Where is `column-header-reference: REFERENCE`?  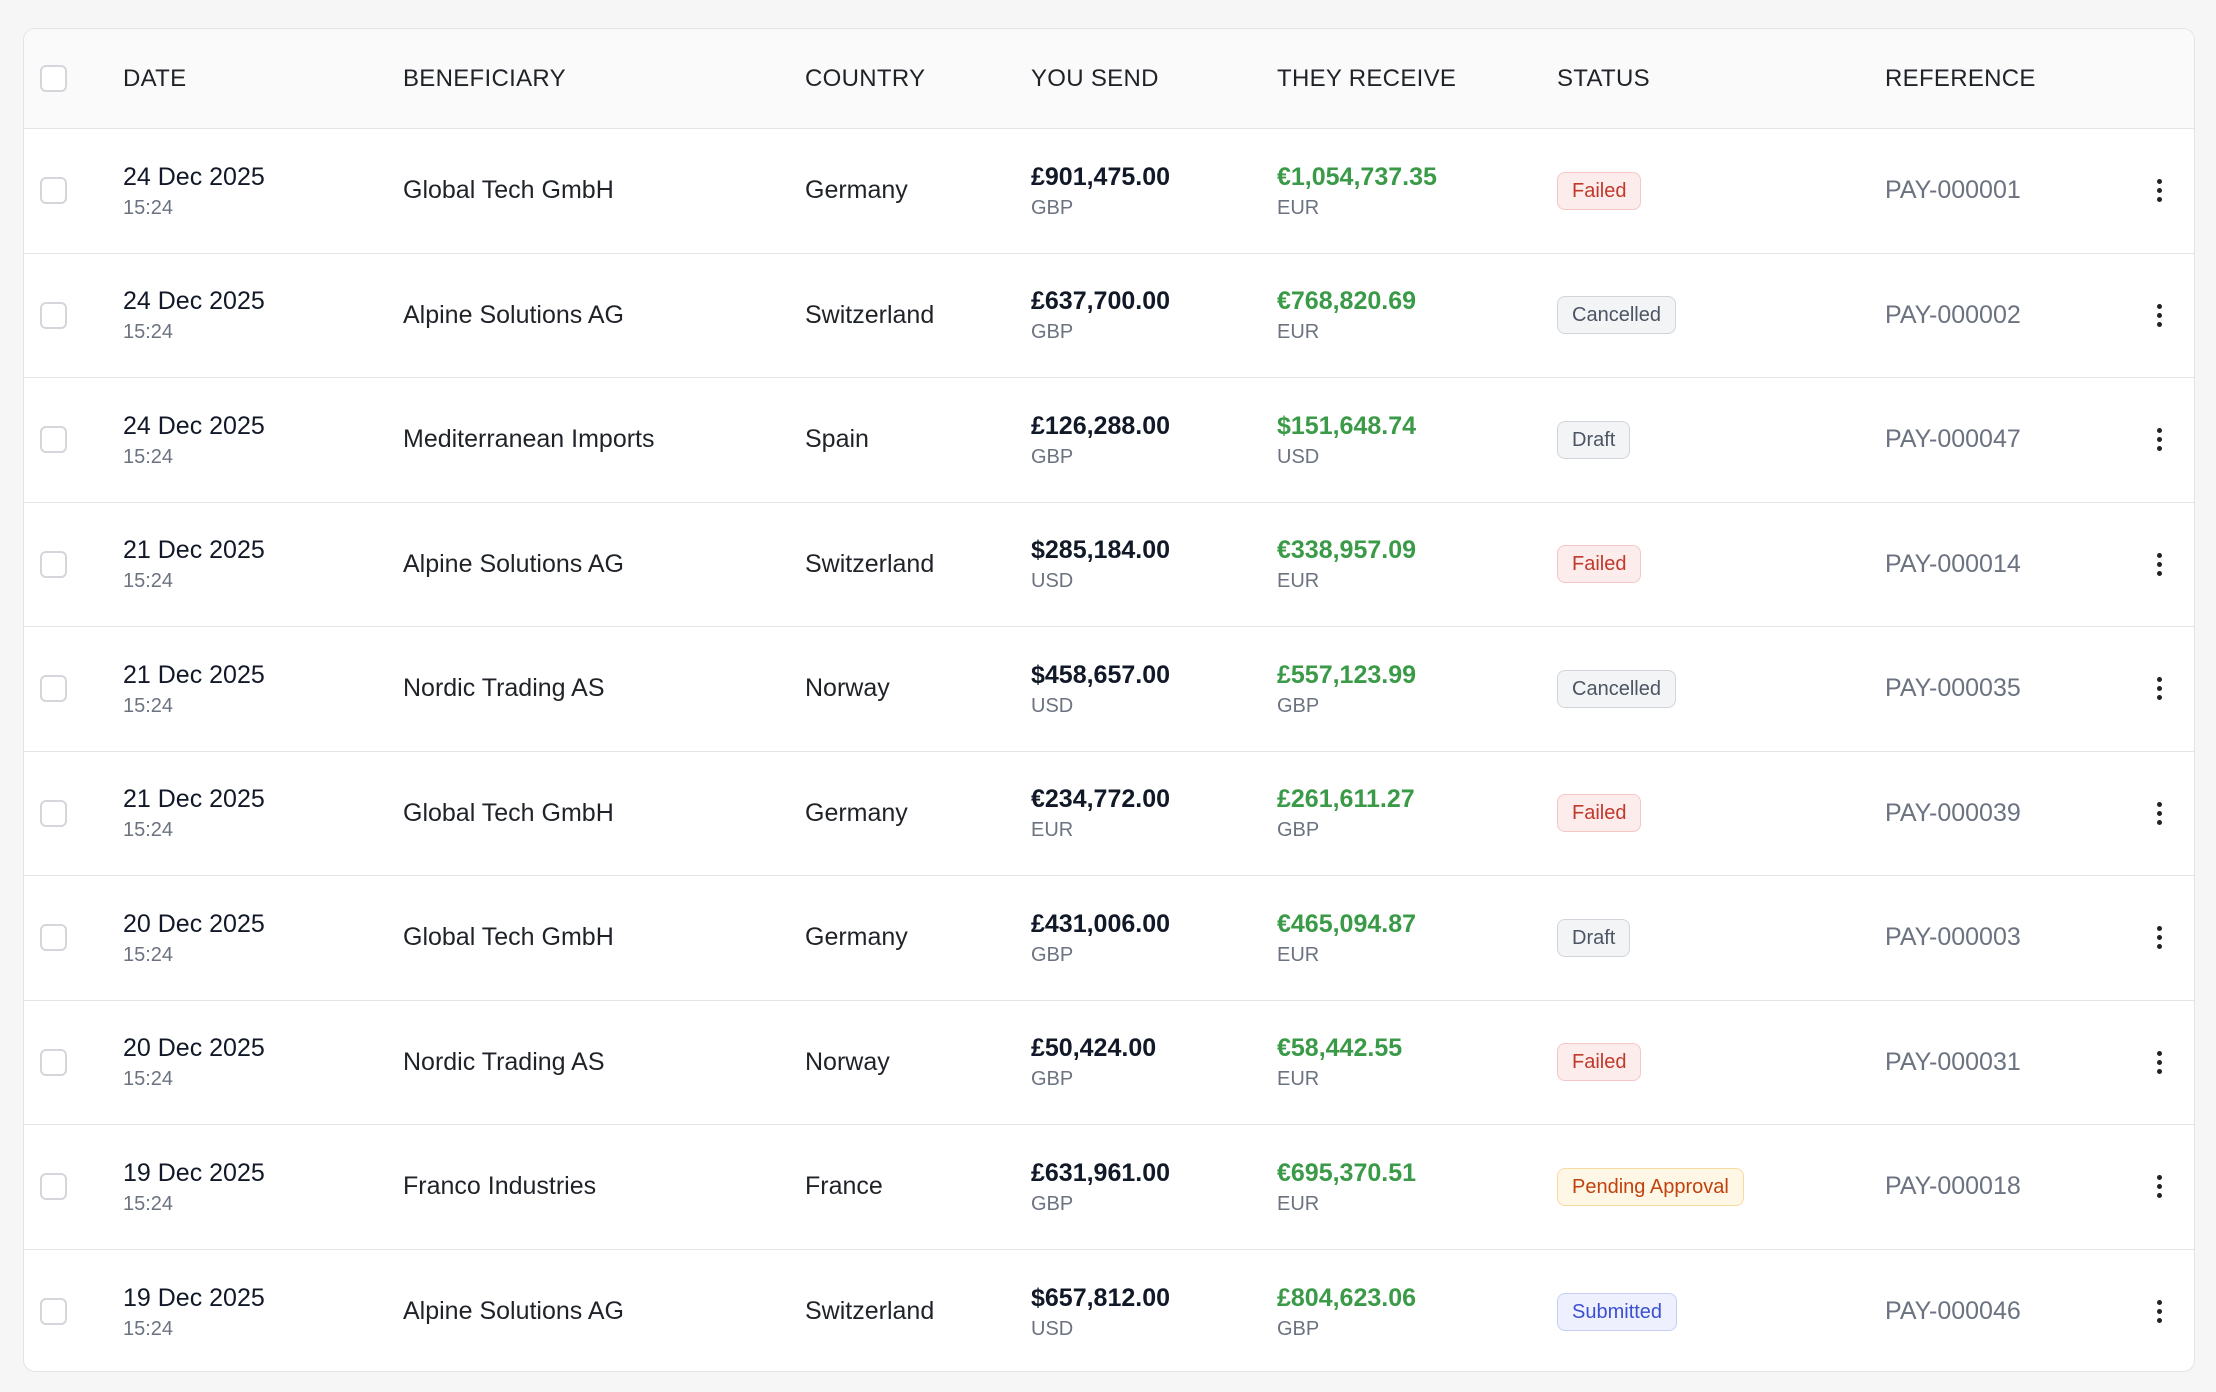
column-header-reference: REFERENCE is located at coordinates (1960, 78).